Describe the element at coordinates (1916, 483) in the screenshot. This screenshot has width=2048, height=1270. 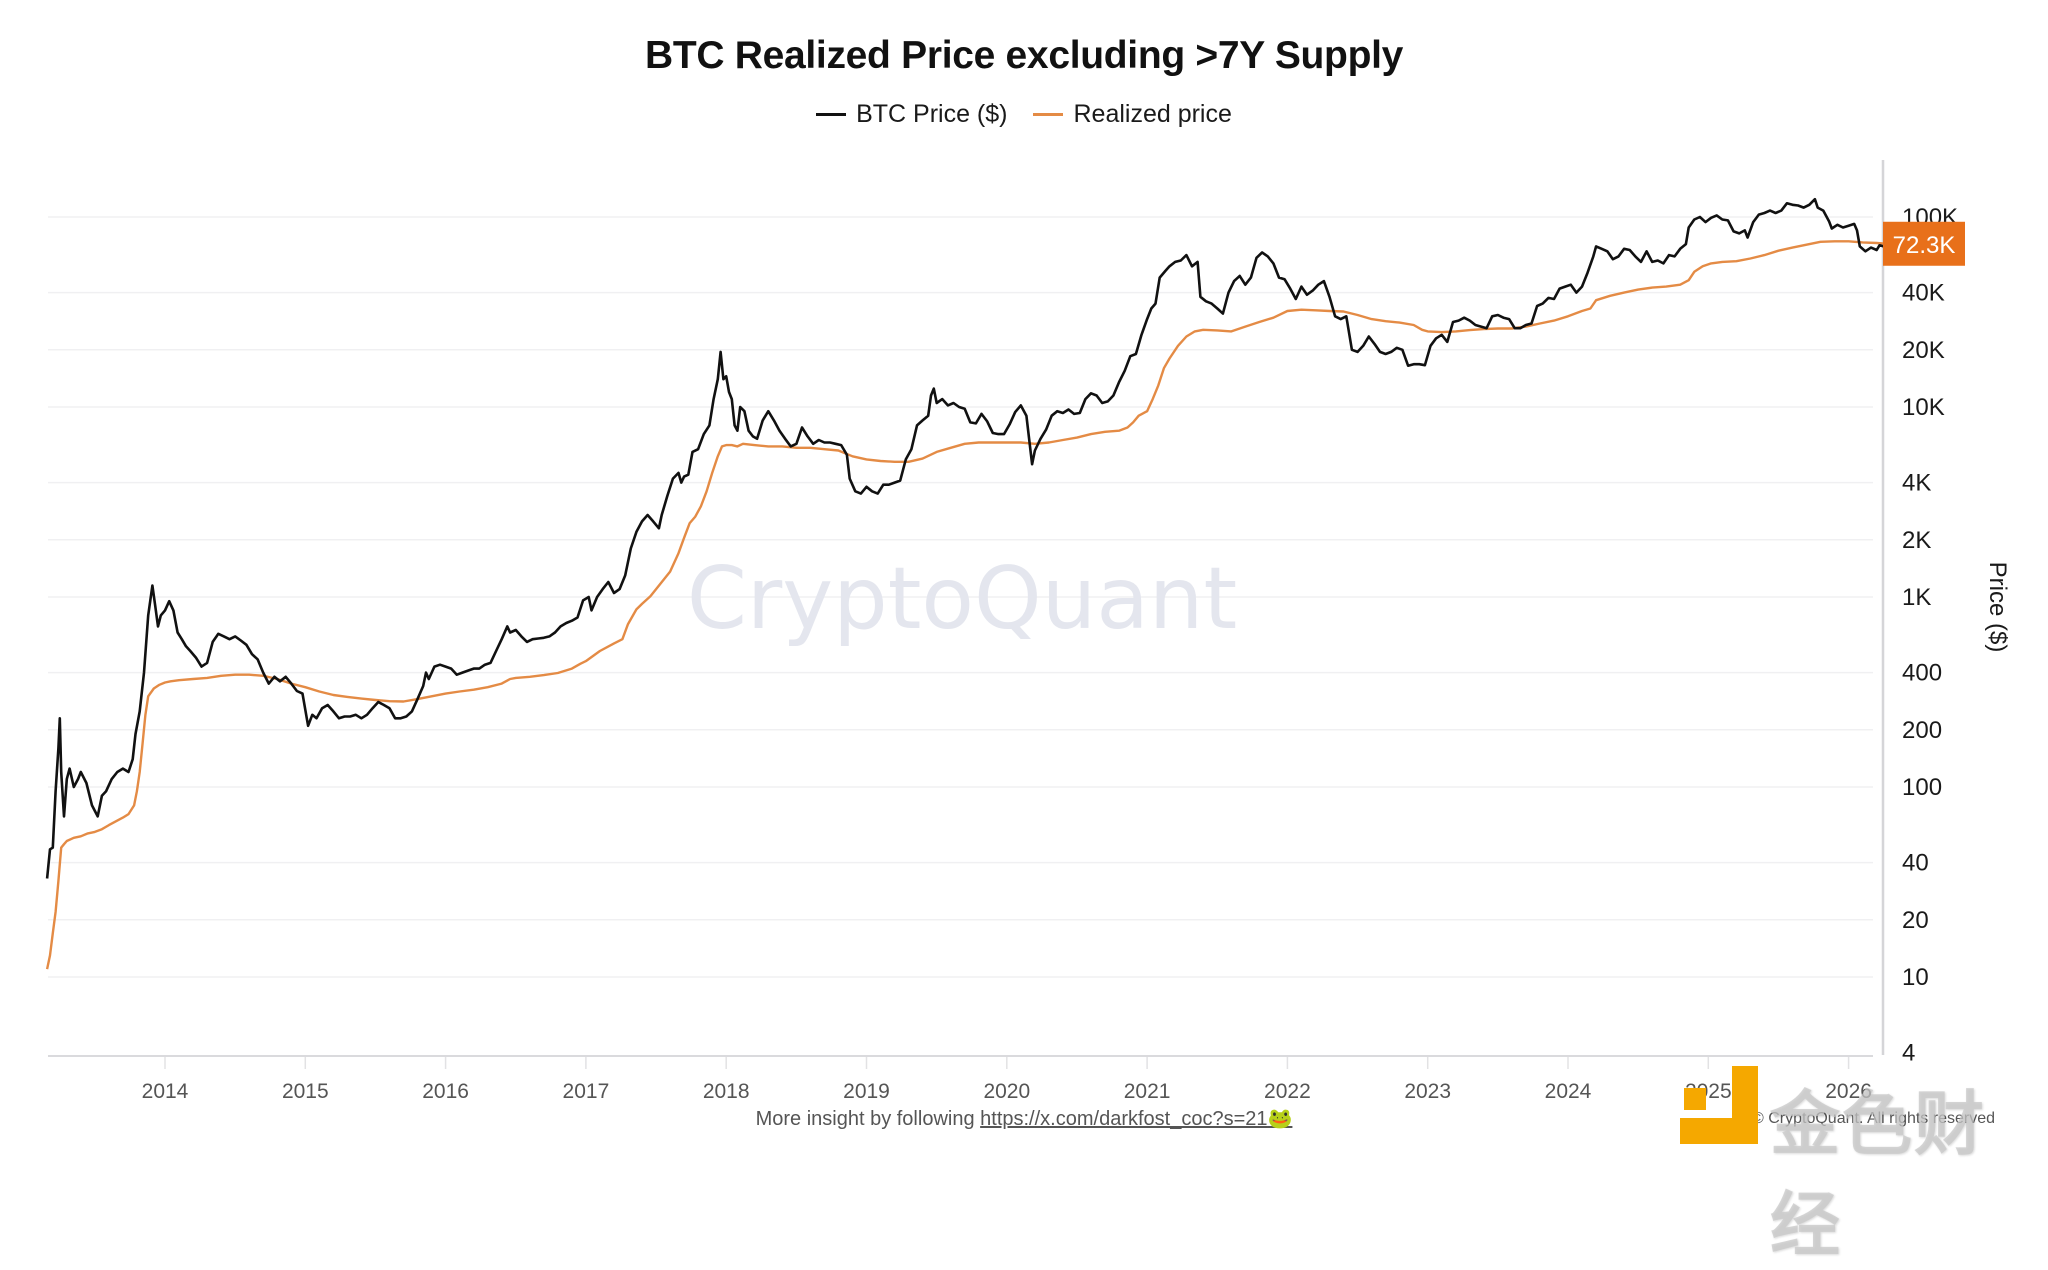
I see `y-tick-label: 4K` at that location.